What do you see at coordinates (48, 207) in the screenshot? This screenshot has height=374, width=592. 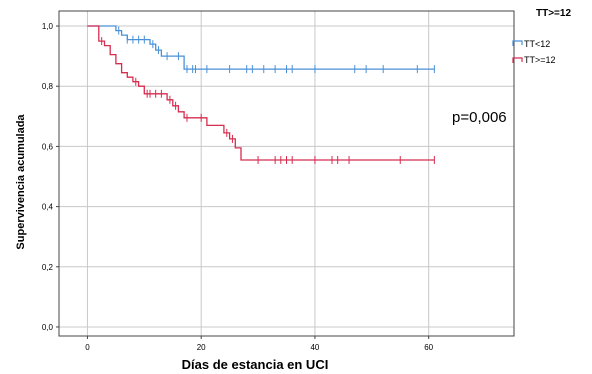 I see `y-tick-label: 0,4` at bounding box center [48, 207].